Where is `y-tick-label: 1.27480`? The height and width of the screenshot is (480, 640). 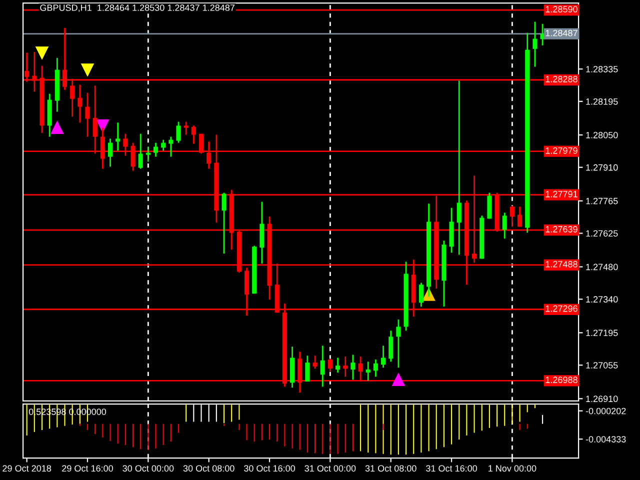
y-tick-label: 1.27480 is located at coordinates (602, 267).